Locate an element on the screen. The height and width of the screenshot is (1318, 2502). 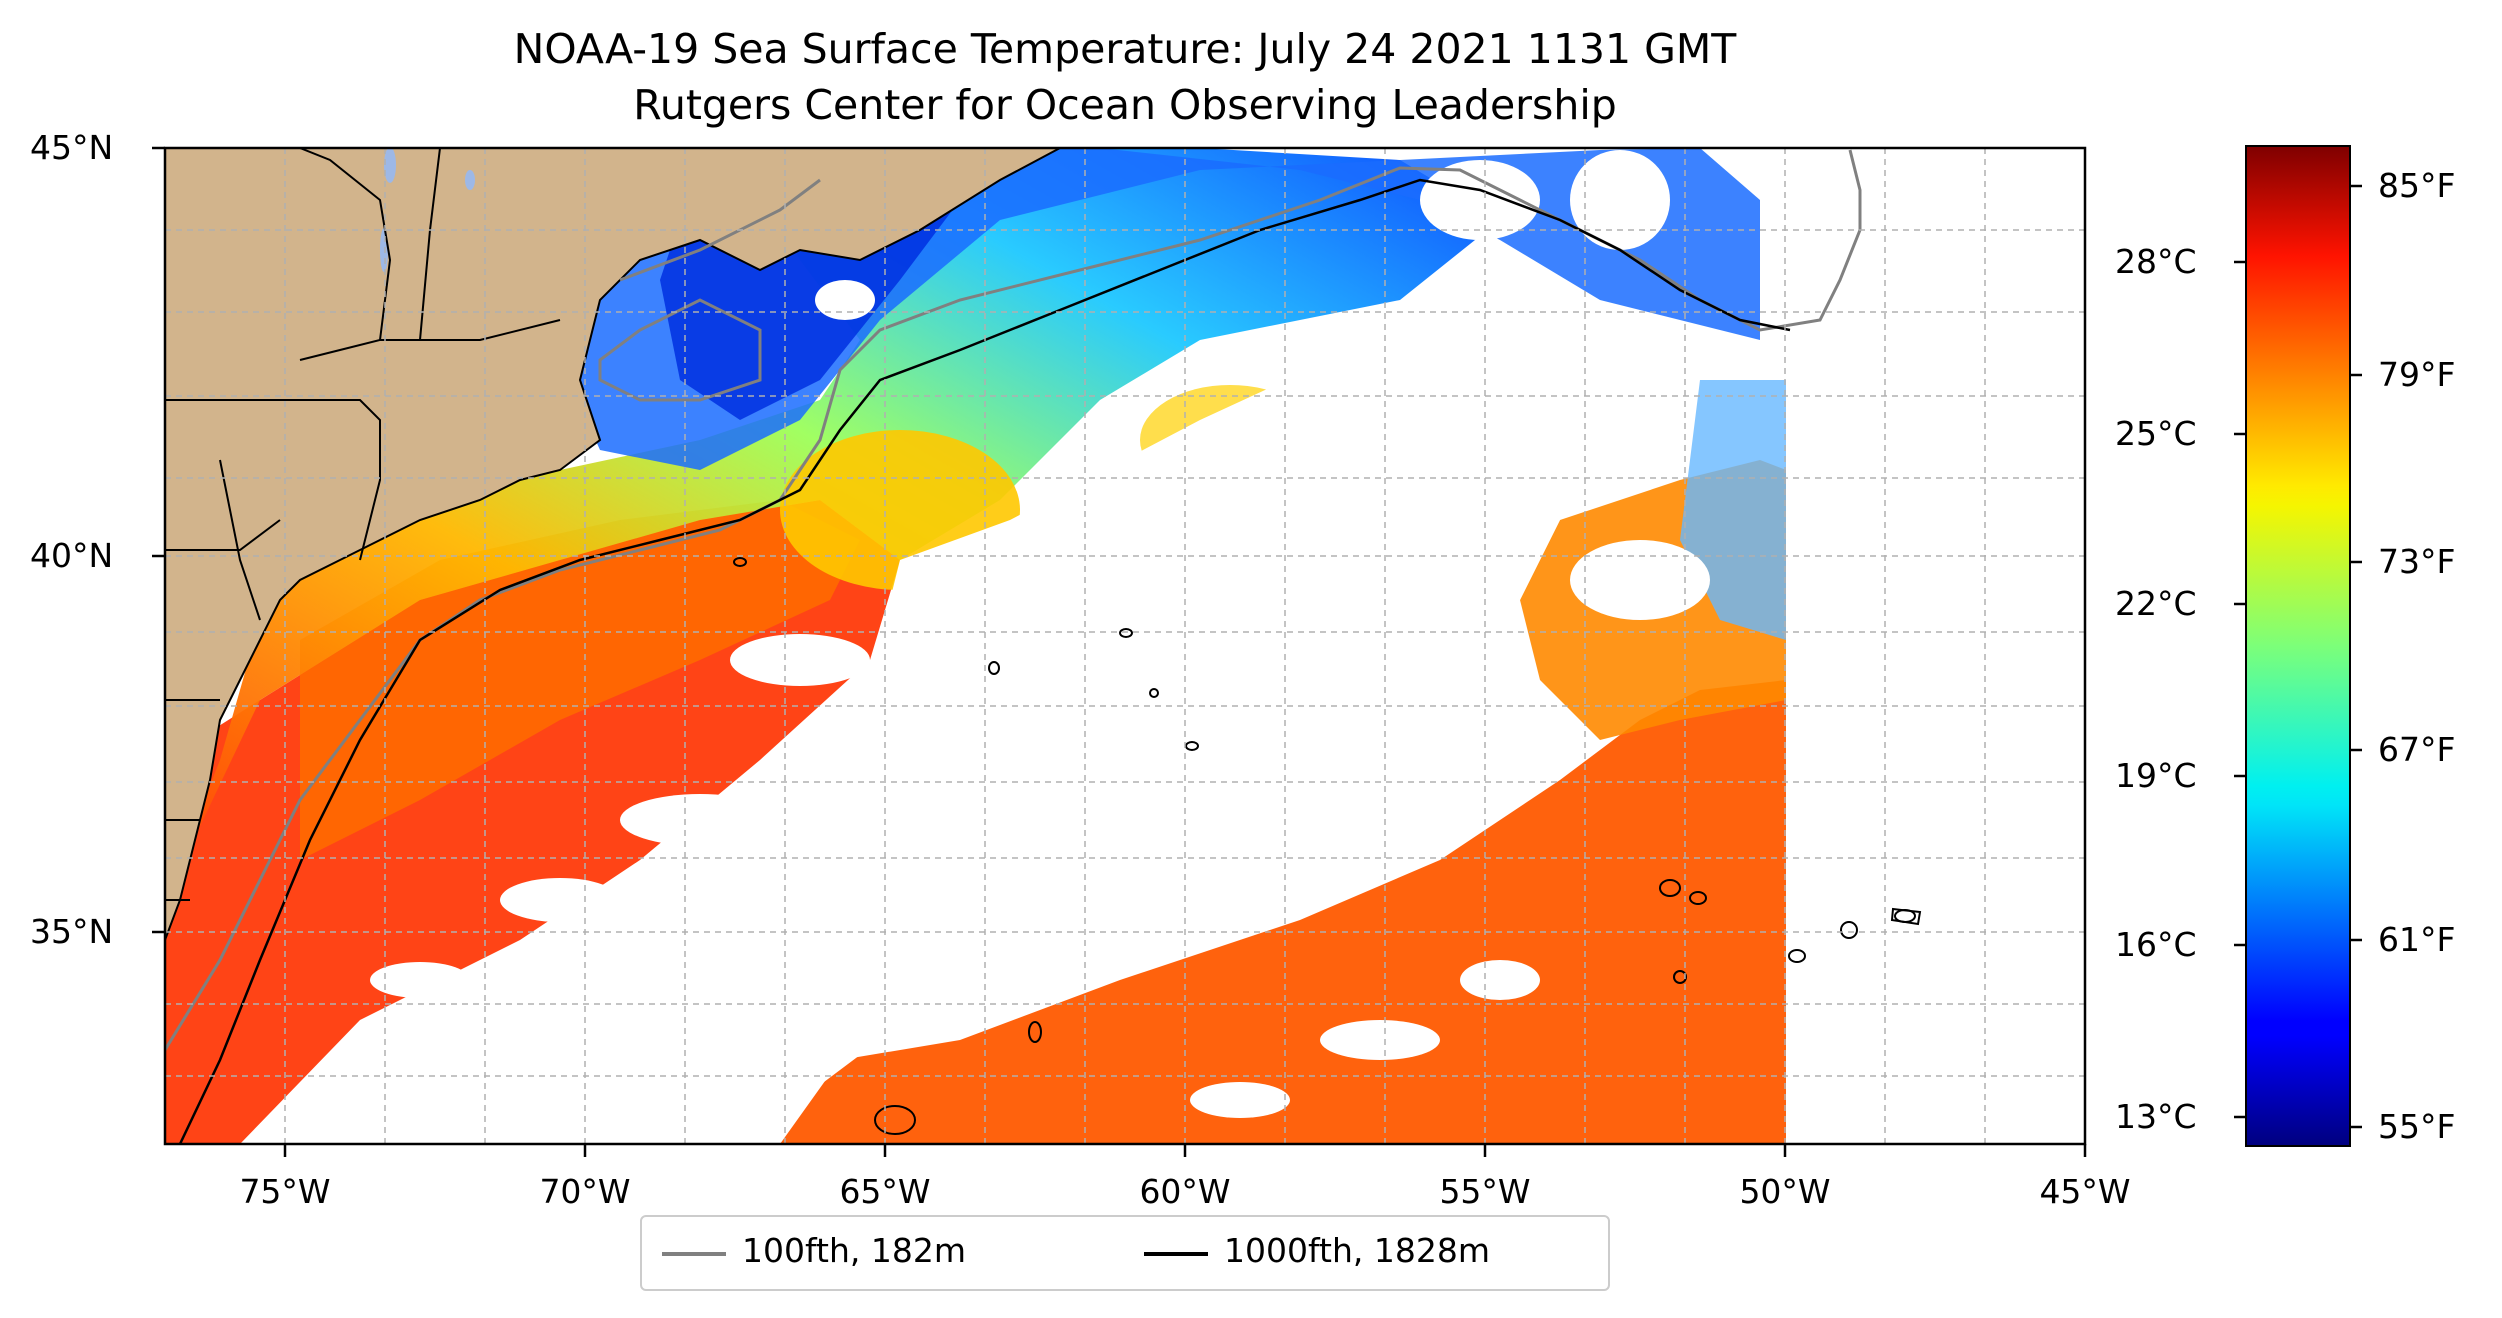
lon-label-75w: 75°W is located at coordinates (285, 1191).